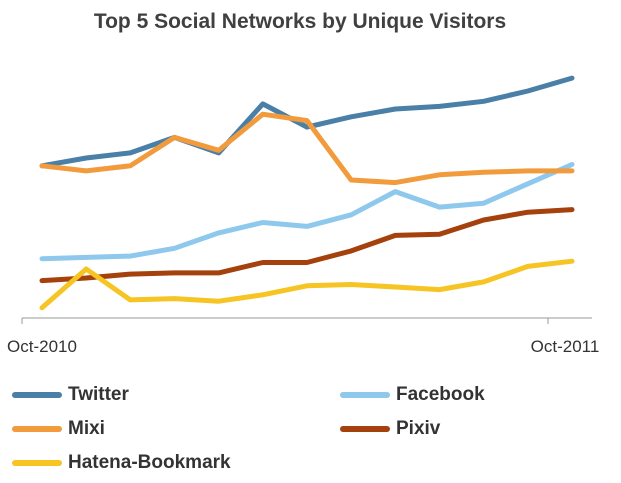 This screenshot has height=483, width=621. What do you see at coordinates (307, 148) in the screenshot?
I see `series-line-mixi` at bounding box center [307, 148].